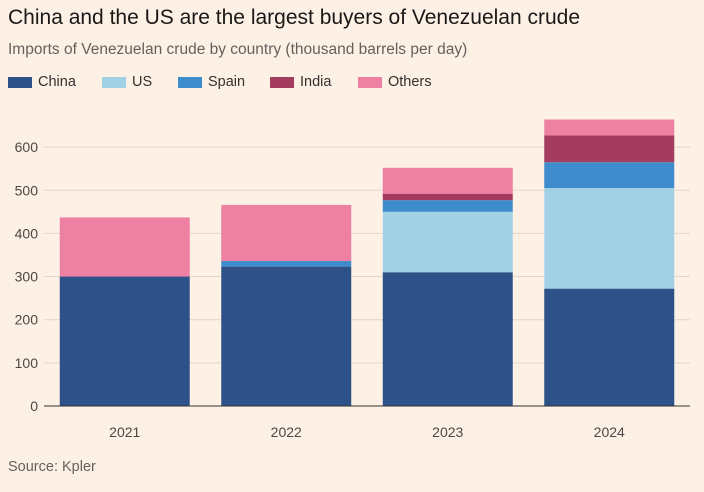 The height and width of the screenshot is (492, 704). I want to click on legend: China US Spain India Others, so click(220, 82).